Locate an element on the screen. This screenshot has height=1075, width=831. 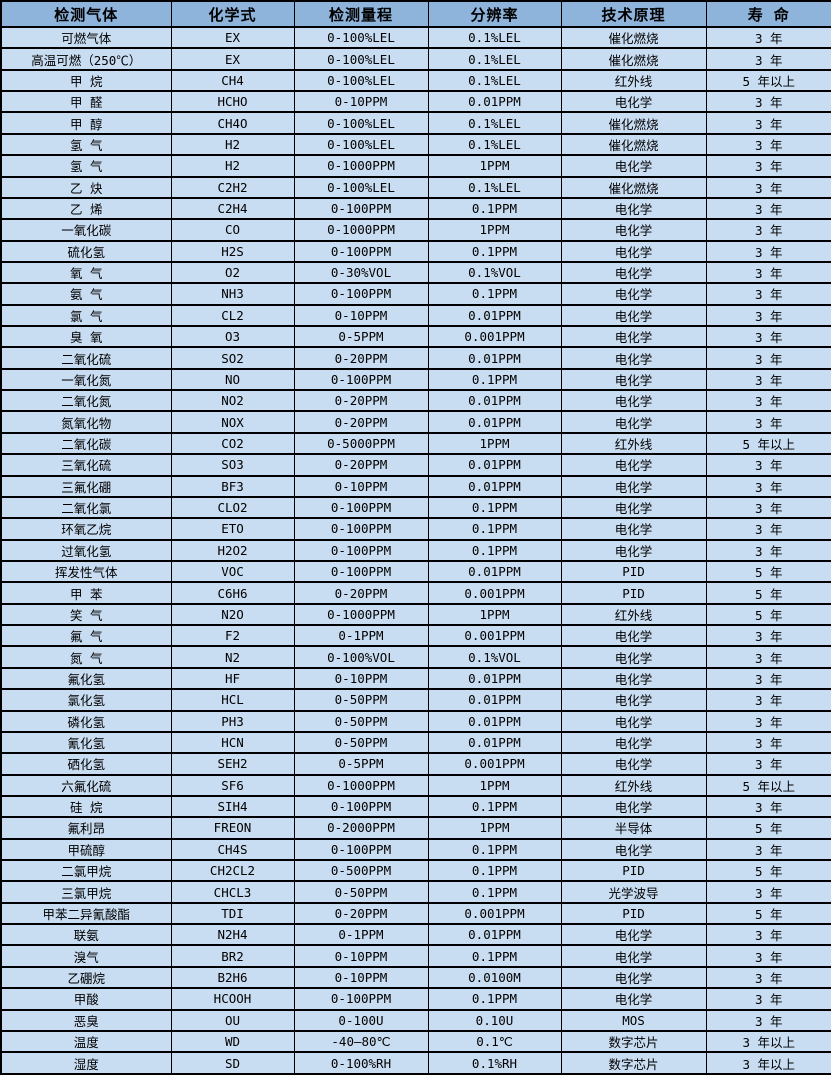
table-row: 一氧化氮 NO 0-100PPM 0.1PPM 电化学 3 年 is located at coordinates (415, 379).